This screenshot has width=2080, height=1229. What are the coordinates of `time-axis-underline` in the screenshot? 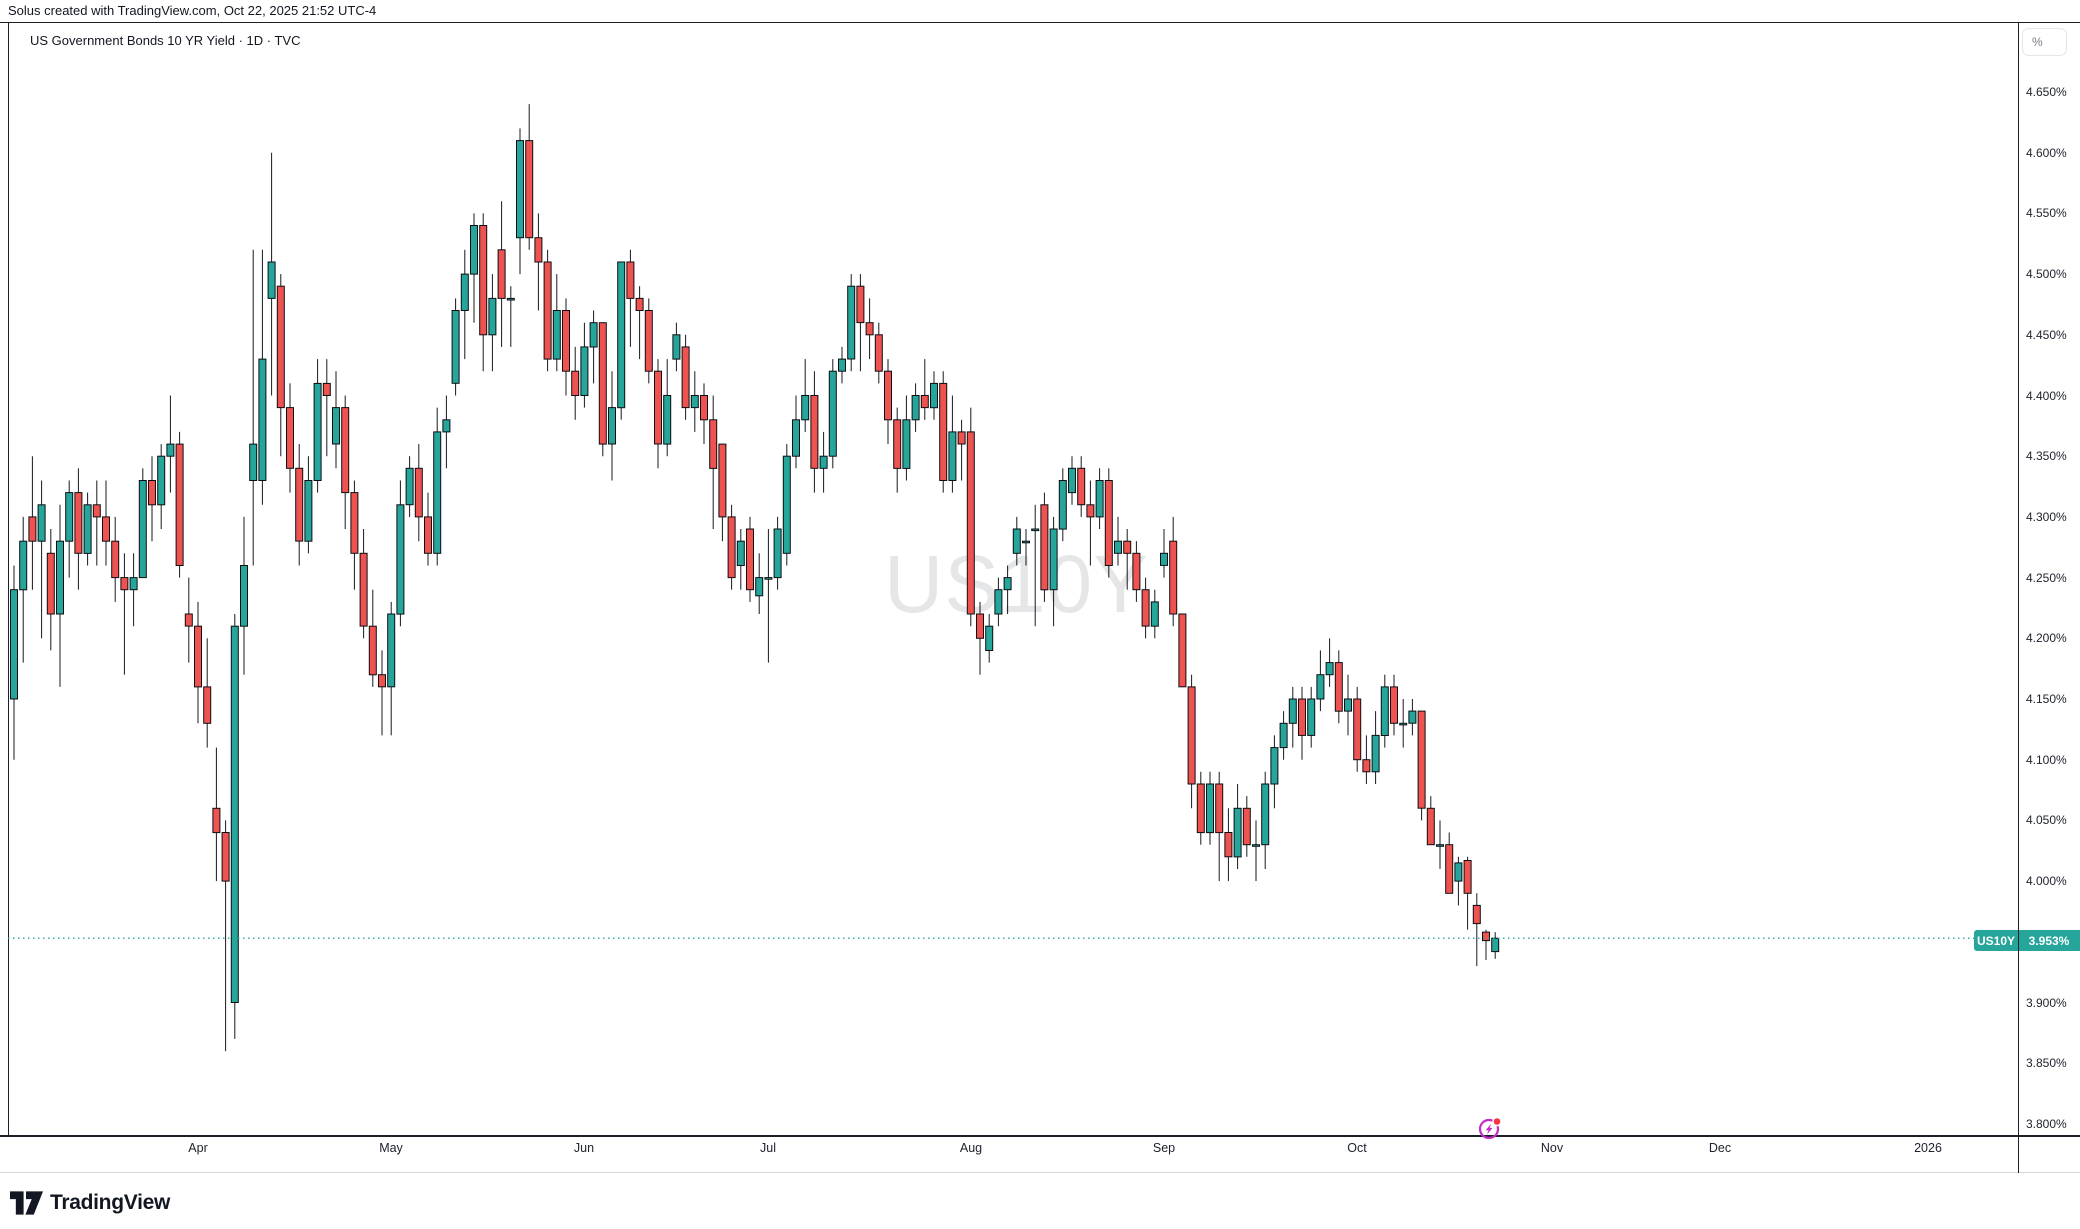 It's located at (1040, 1172).